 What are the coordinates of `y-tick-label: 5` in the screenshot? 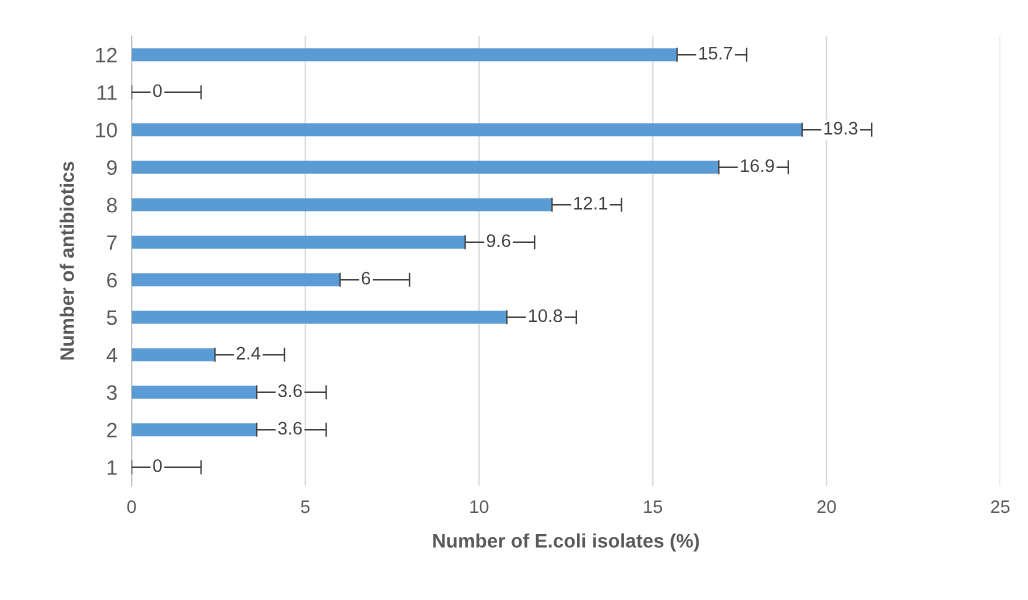 It's located at (111, 317).